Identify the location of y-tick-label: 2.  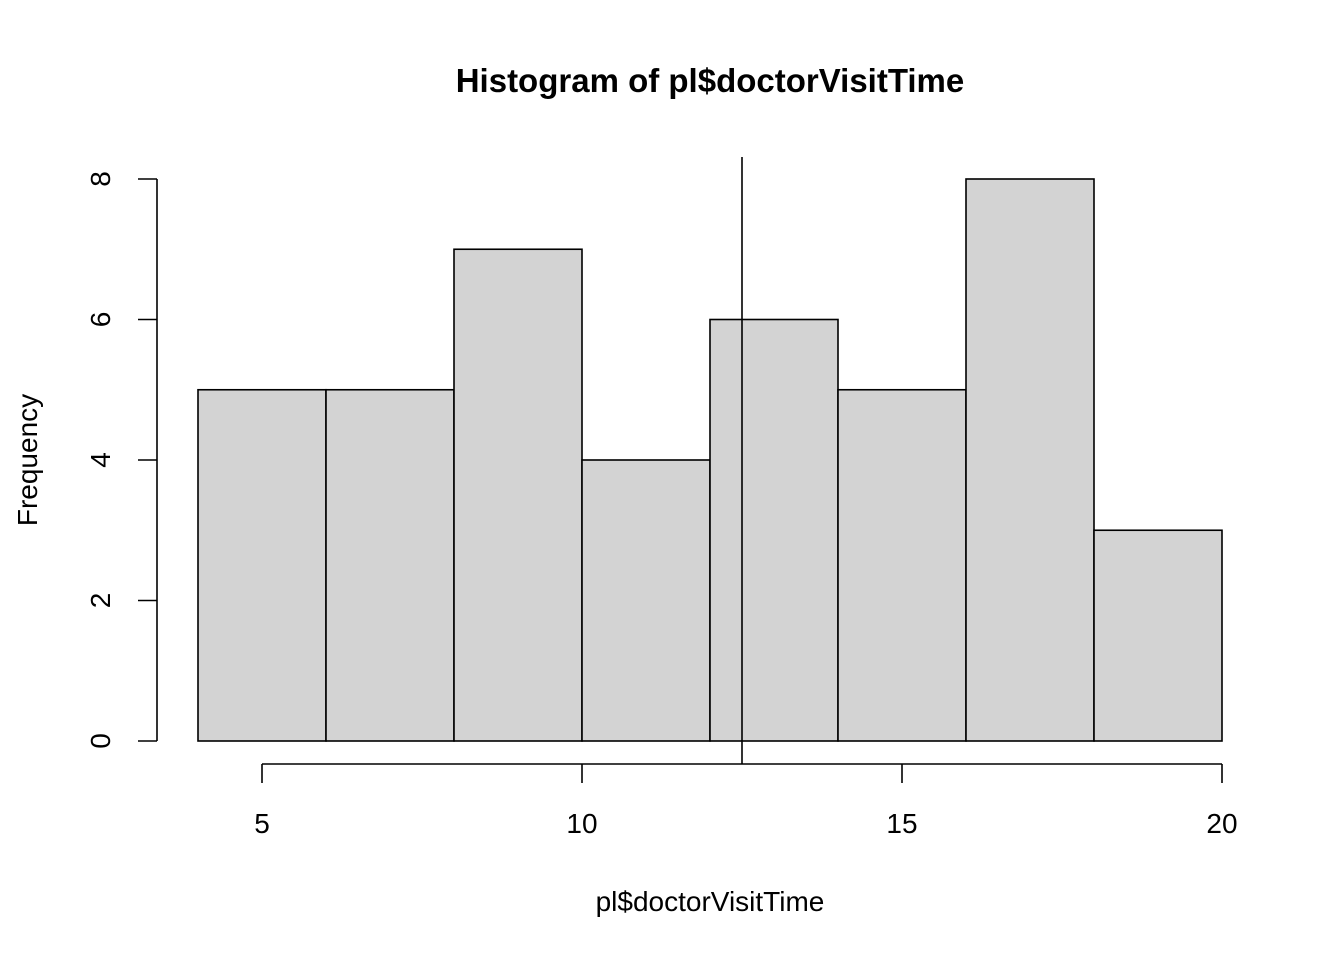
(100, 601).